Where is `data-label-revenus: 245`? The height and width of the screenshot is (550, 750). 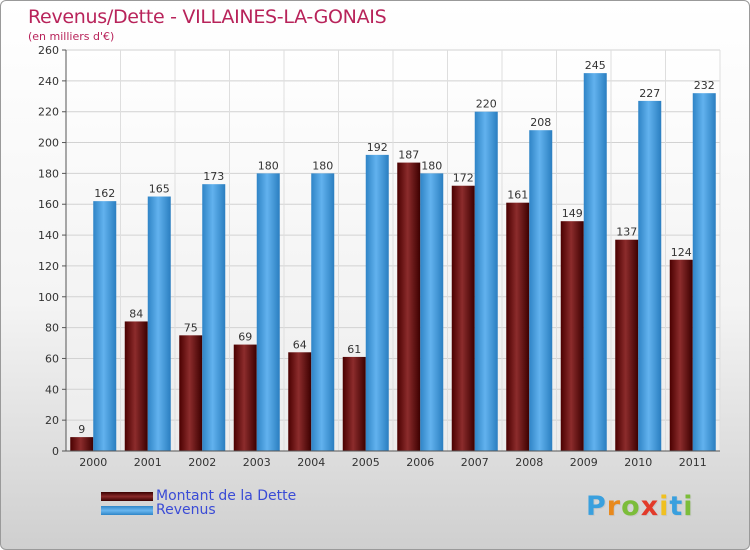
data-label-revenus: 245 is located at coordinates (595, 65).